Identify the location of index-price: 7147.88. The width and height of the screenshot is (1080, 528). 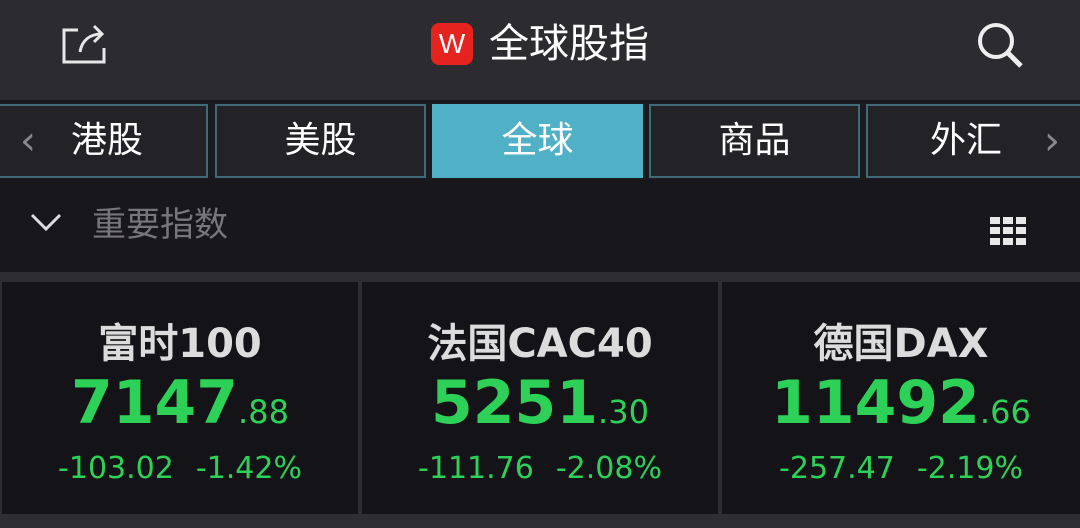
(180, 407).